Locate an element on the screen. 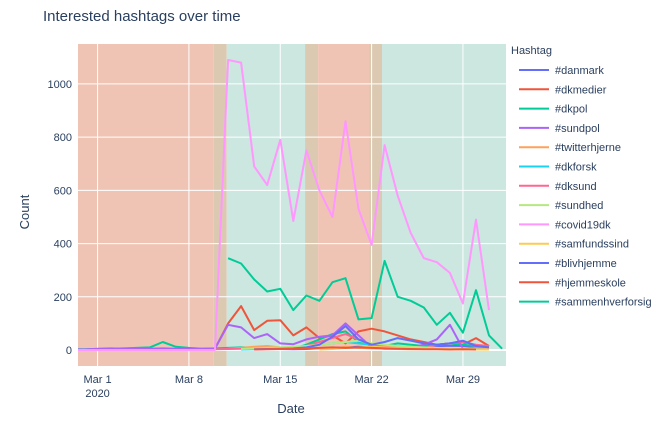  y-axis-label: Count is located at coordinates (24, 211).